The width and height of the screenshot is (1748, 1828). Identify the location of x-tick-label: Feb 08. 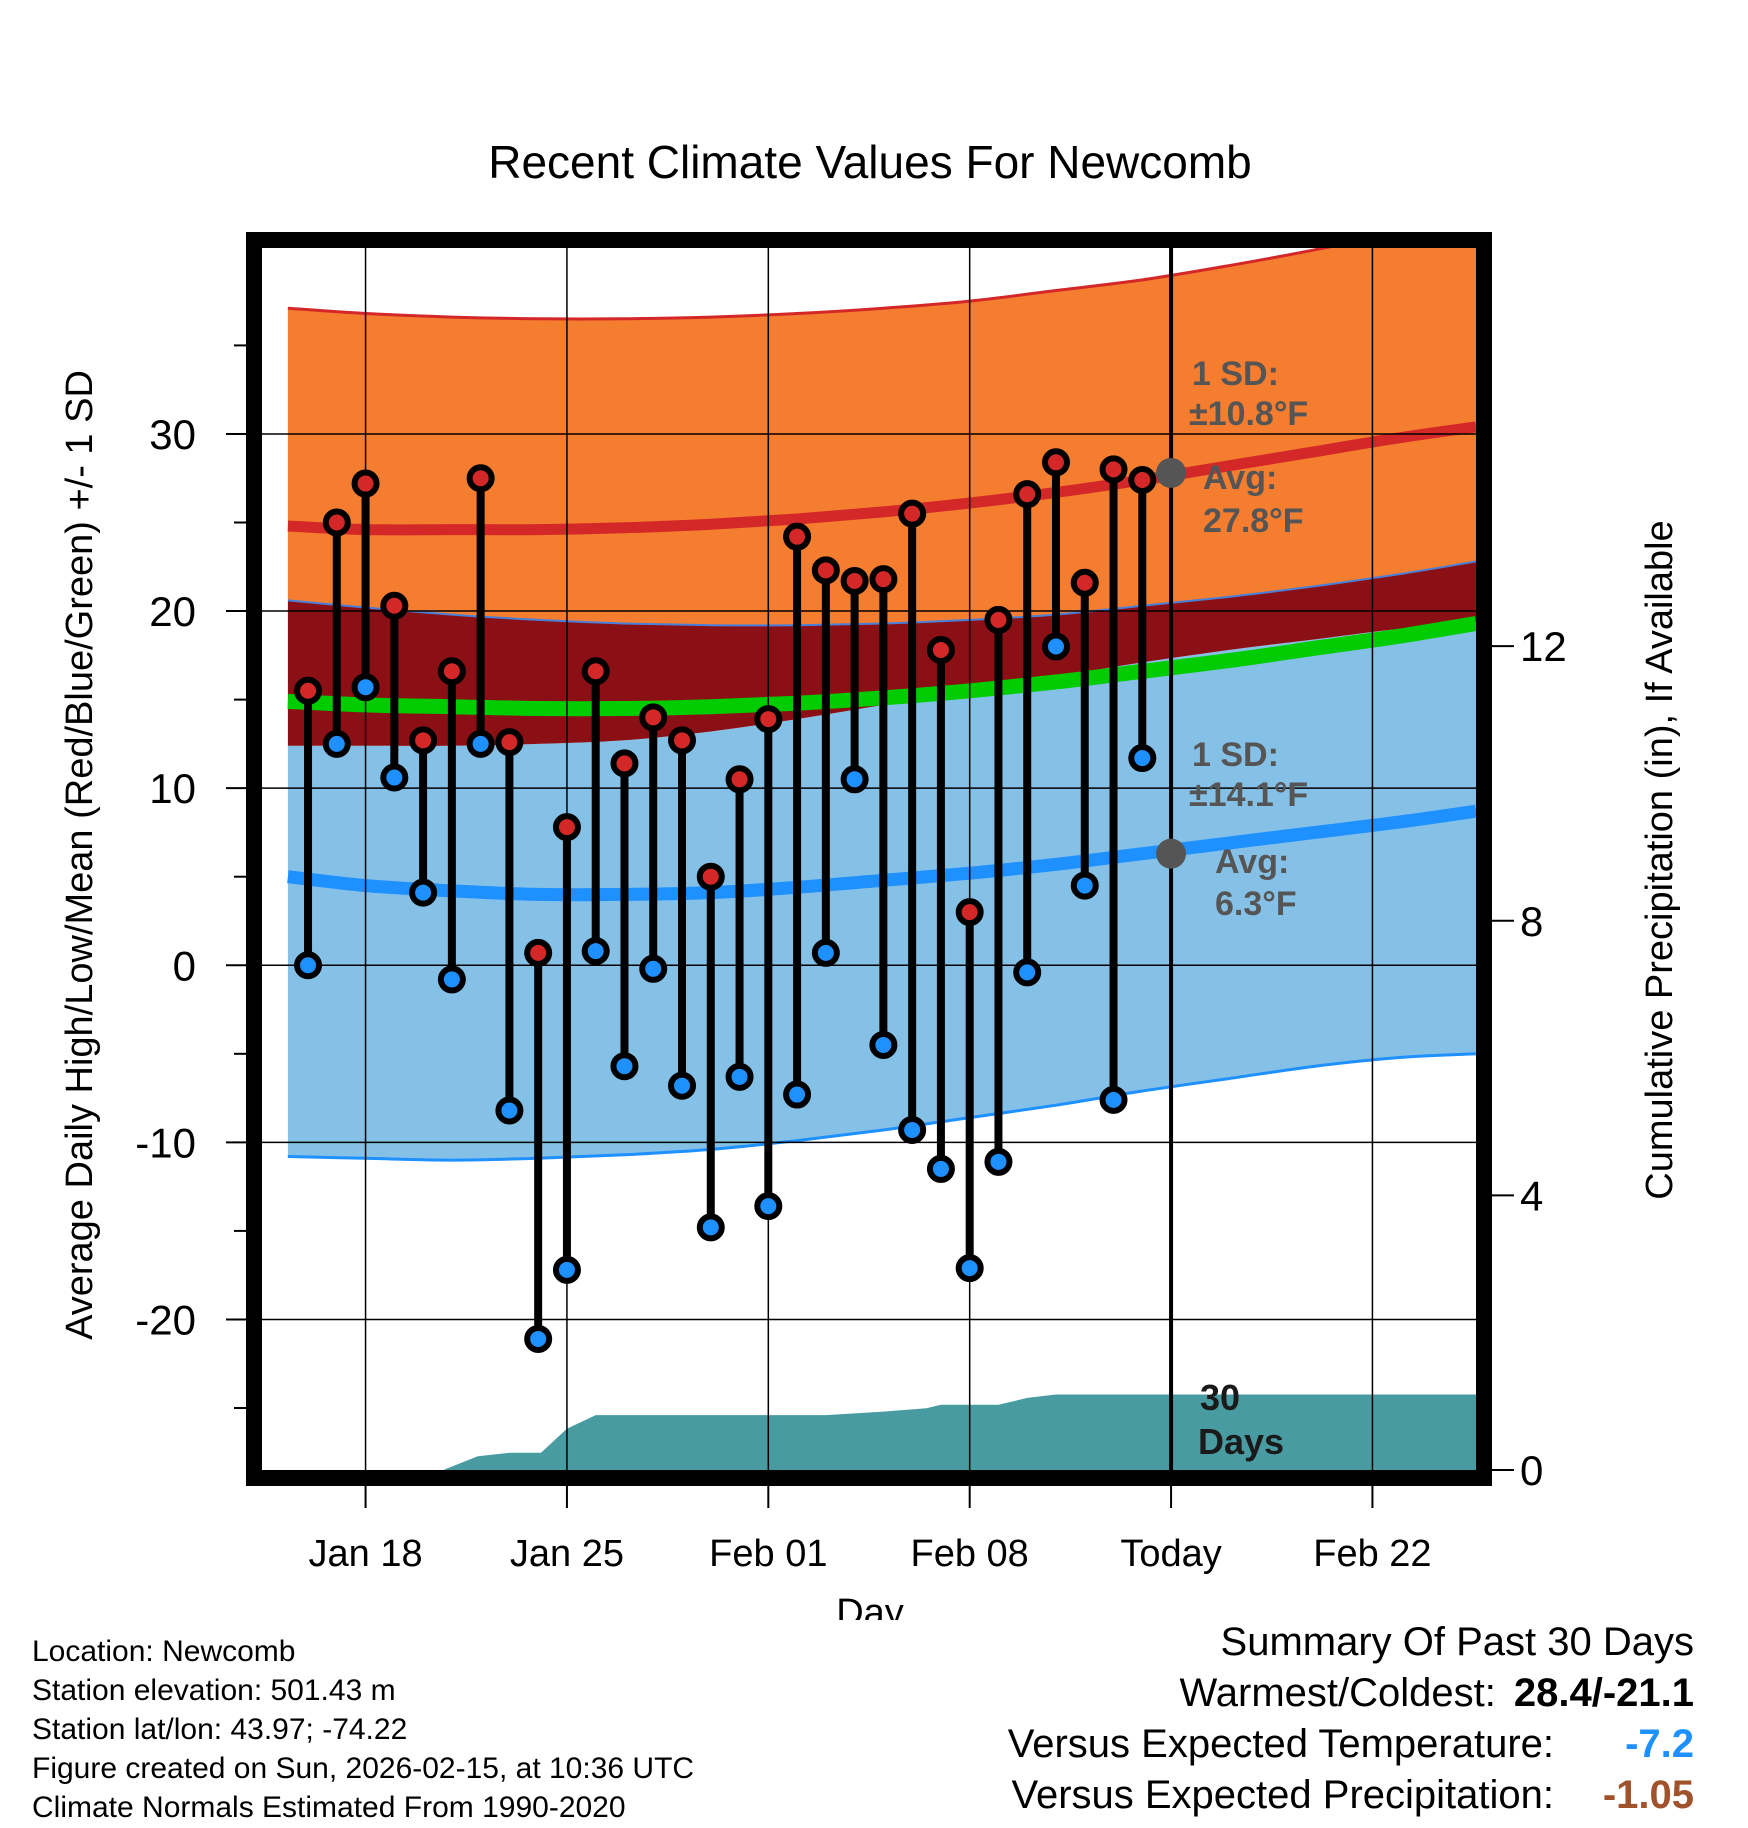
(970, 1554).